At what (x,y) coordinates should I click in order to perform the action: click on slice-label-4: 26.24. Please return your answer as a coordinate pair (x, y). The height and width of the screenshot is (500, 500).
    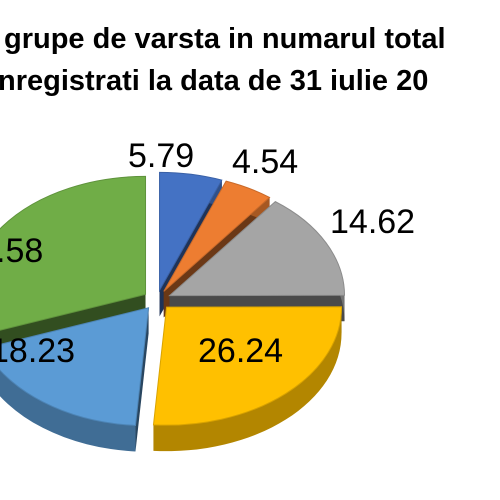
    Looking at the image, I should click on (240, 351).